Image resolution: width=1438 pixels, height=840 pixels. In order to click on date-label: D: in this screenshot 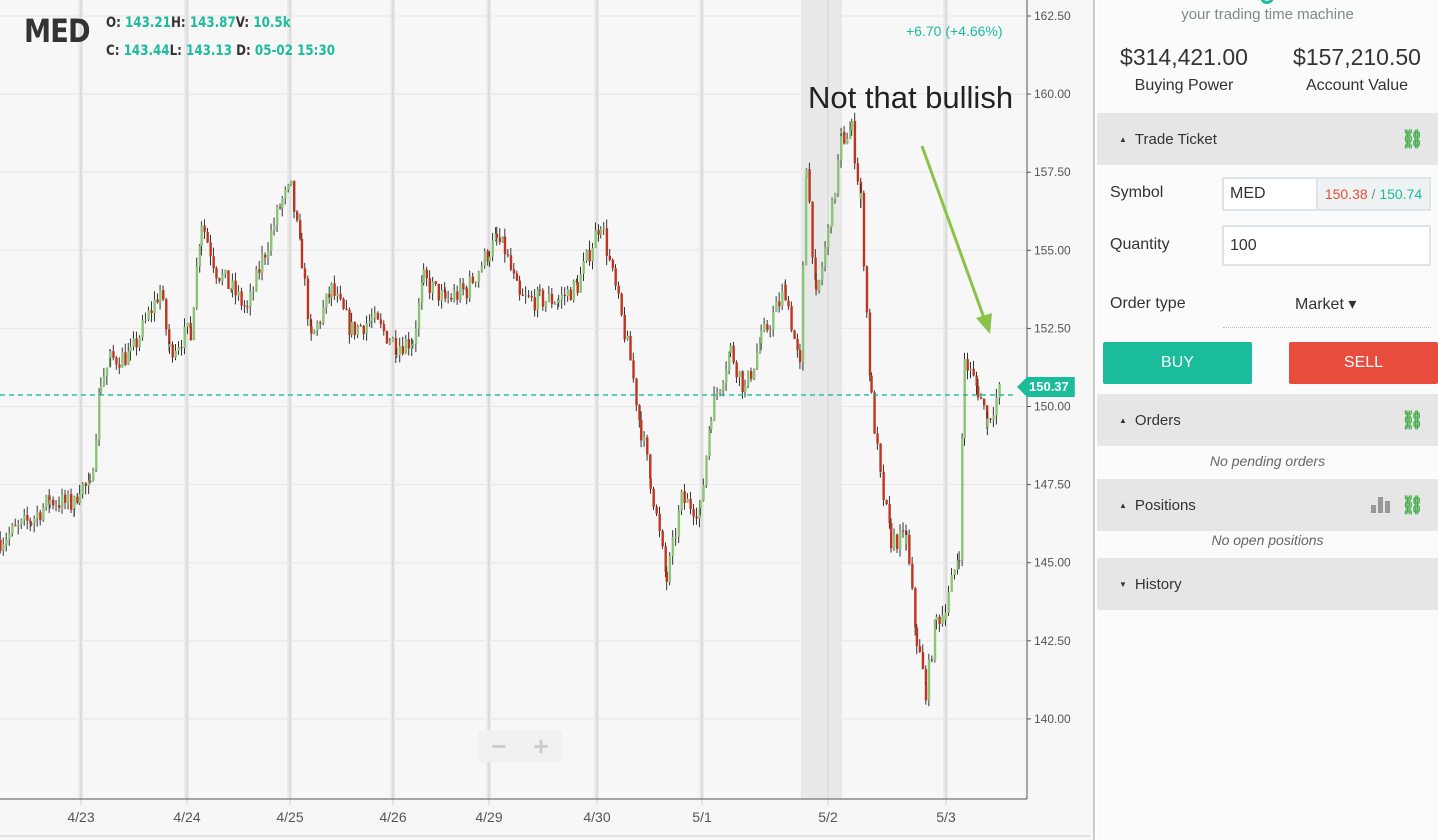, I will do `click(243, 51)`.